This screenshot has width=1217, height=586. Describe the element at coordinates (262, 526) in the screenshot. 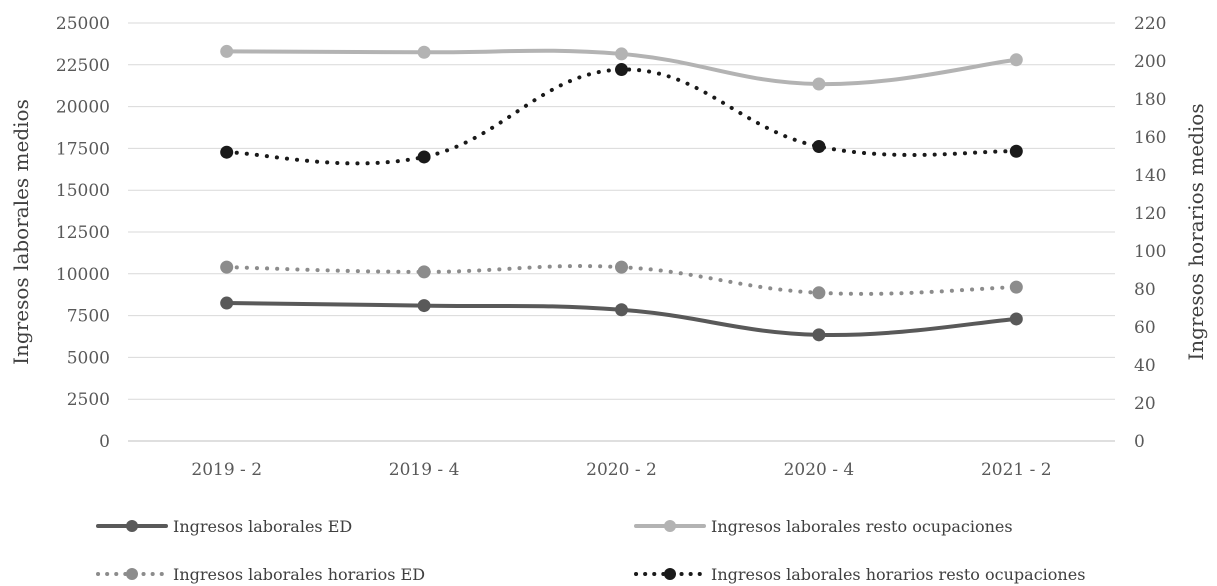

I see `legend-label-1: Ingresos laborales ED` at that location.